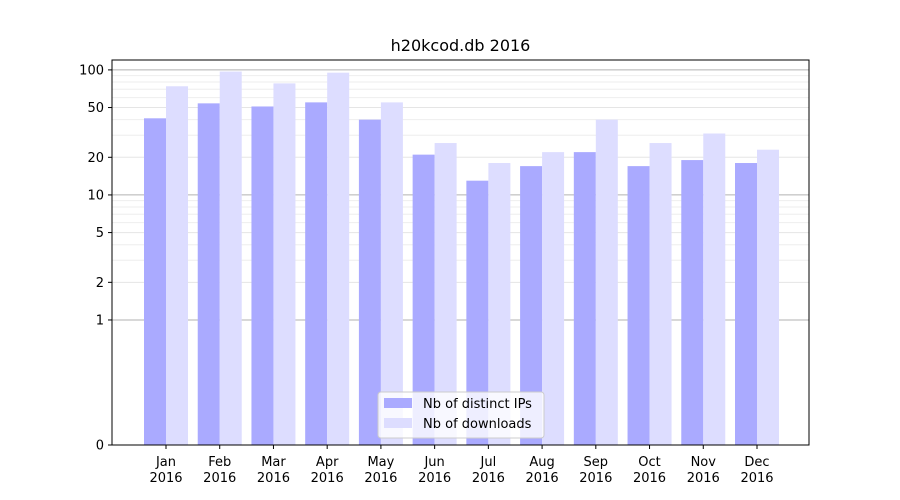 Image resolution: width=900 pixels, height=500 pixels. Describe the element at coordinates (155, 281) in the screenshot. I see `bar-distinct-ips-jan` at that location.